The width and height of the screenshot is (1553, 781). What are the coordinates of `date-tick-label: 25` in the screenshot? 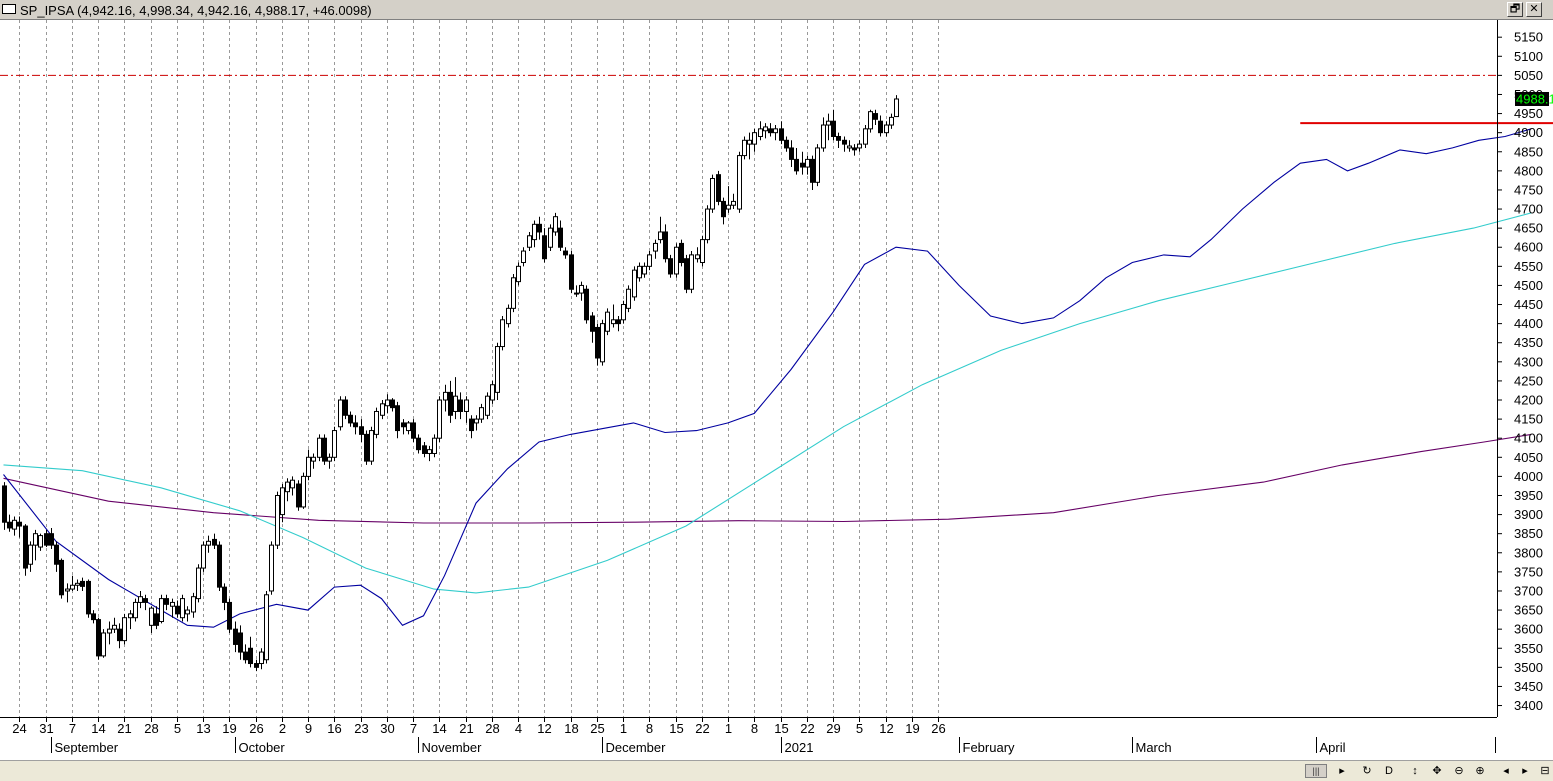 It's located at (597, 728).